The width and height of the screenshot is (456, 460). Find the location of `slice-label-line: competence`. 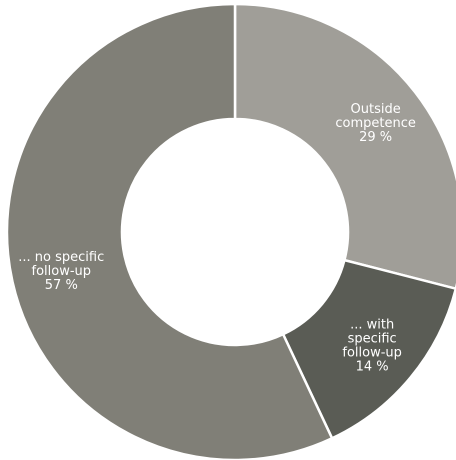

slice-label-line: competence is located at coordinates (375, 123).